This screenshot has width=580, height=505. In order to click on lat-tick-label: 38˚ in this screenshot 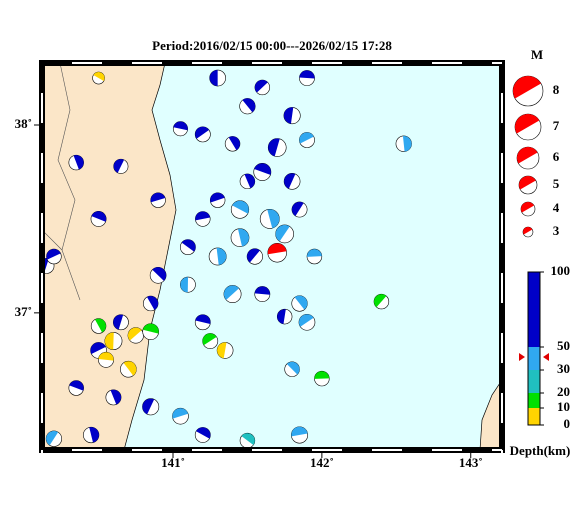, I will do `click(23, 123)`.